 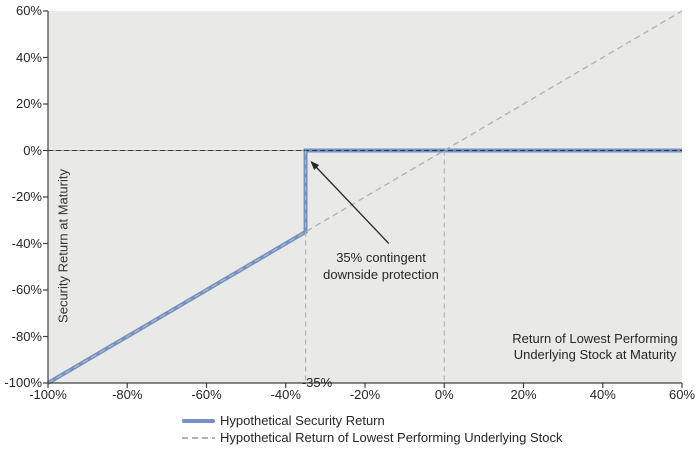 What do you see at coordinates (28, 57) in the screenshot?
I see `y-tick-label: 40%` at bounding box center [28, 57].